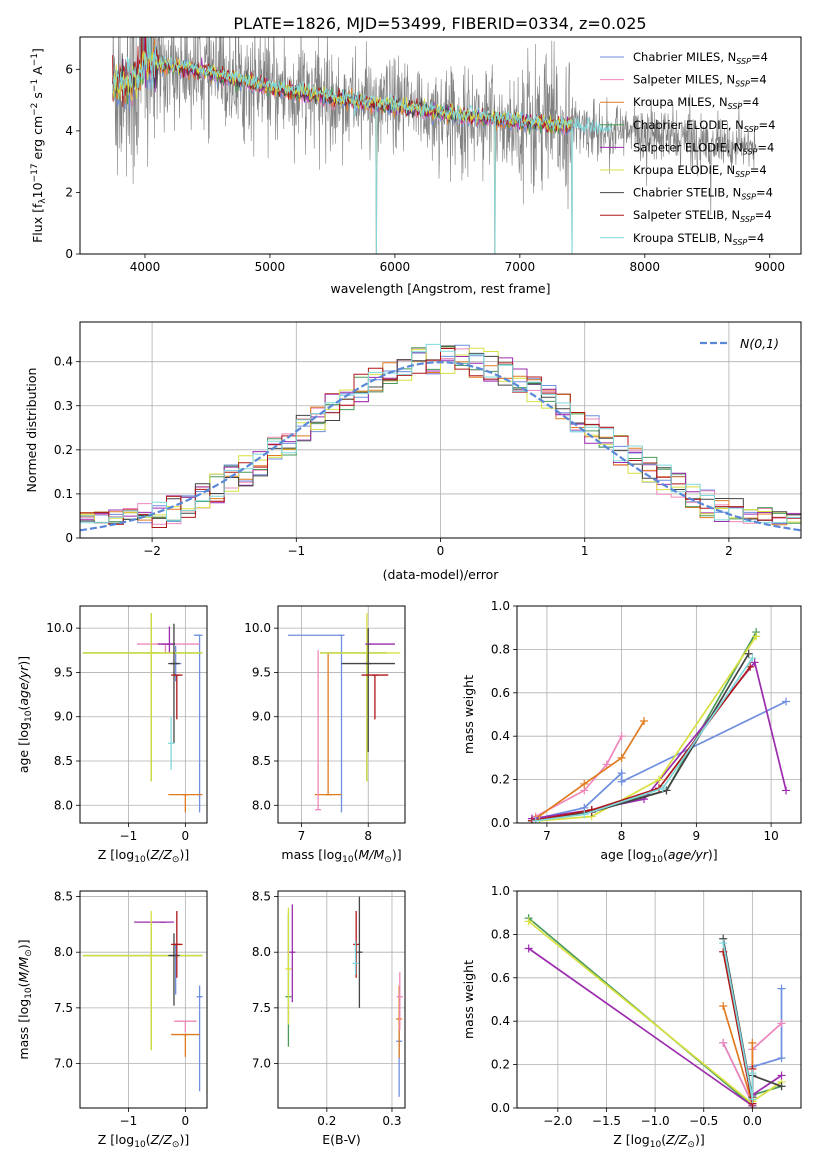 This screenshot has width=819, height=1170. I want to click on legend-entry: Salpeter STELIB, NSSP=4, so click(702, 216).